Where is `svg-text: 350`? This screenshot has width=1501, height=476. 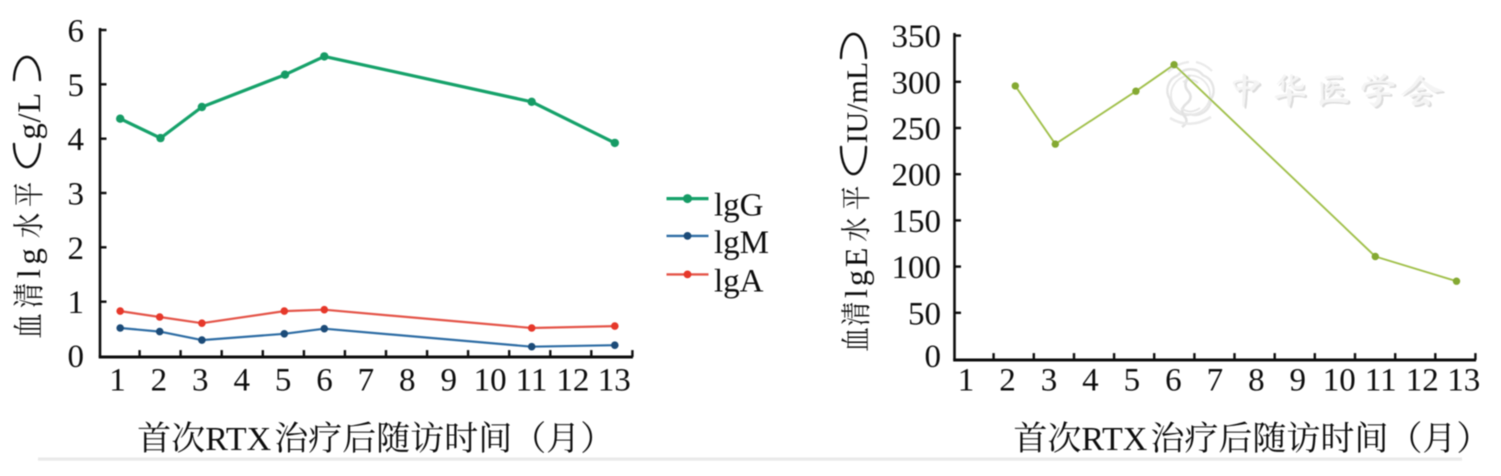 svg-text: 350 is located at coordinates (917, 37).